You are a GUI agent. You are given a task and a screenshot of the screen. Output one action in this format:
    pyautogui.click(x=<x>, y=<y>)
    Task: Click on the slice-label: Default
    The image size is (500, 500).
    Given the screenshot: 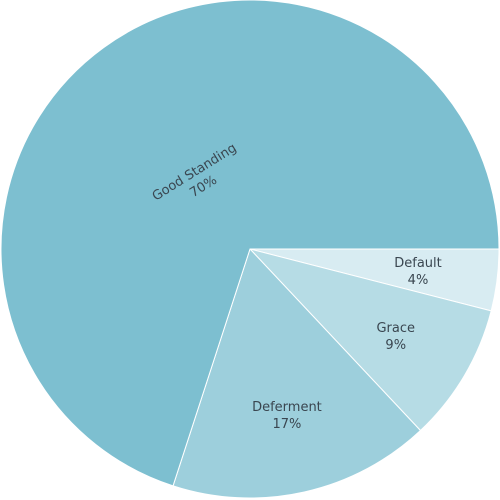 What is the action you would take?
    pyautogui.click(x=418, y=263)
    